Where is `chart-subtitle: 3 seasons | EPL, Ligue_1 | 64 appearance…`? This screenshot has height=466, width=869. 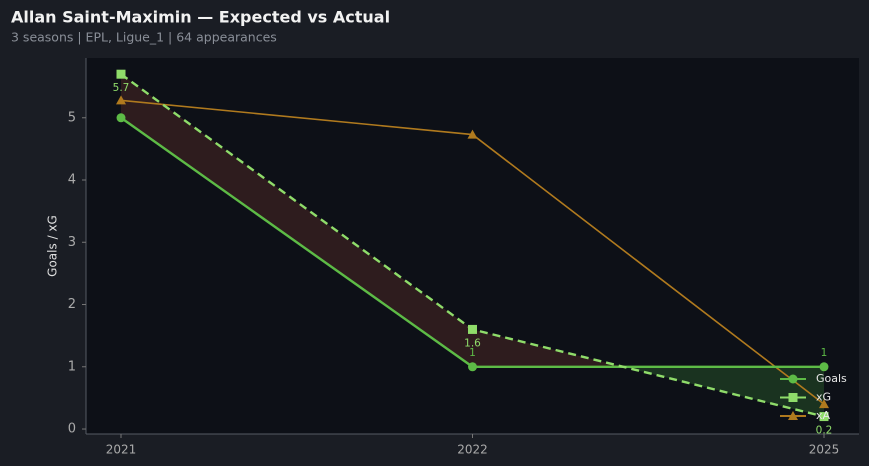
chart-subtitle: 3 seasons | EPL, Ligue_1 | 64 appearance… is located at coordinates (144, 37).